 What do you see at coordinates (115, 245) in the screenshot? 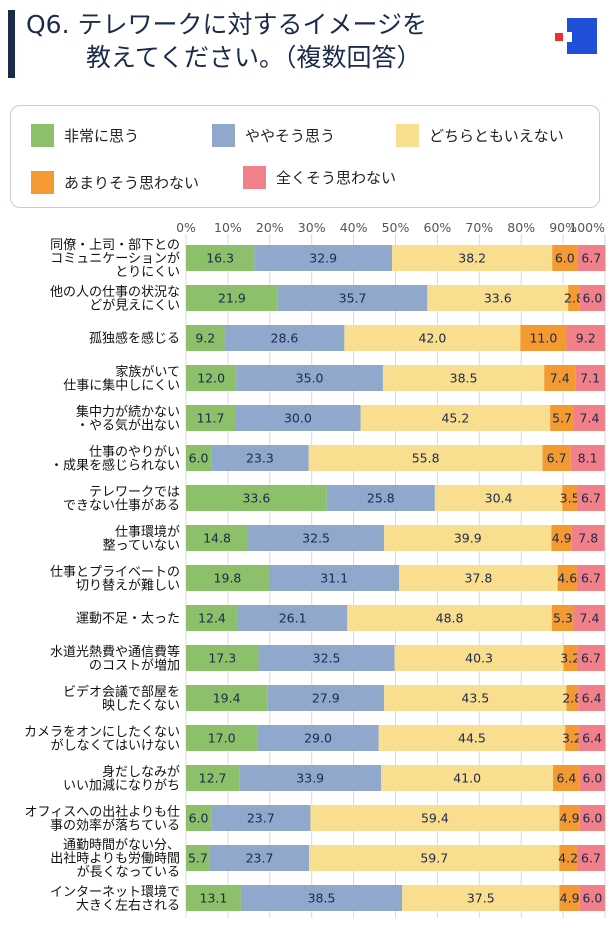
I see `category-label: 同僚・上司・部下との` at bounding box center [115, 245].